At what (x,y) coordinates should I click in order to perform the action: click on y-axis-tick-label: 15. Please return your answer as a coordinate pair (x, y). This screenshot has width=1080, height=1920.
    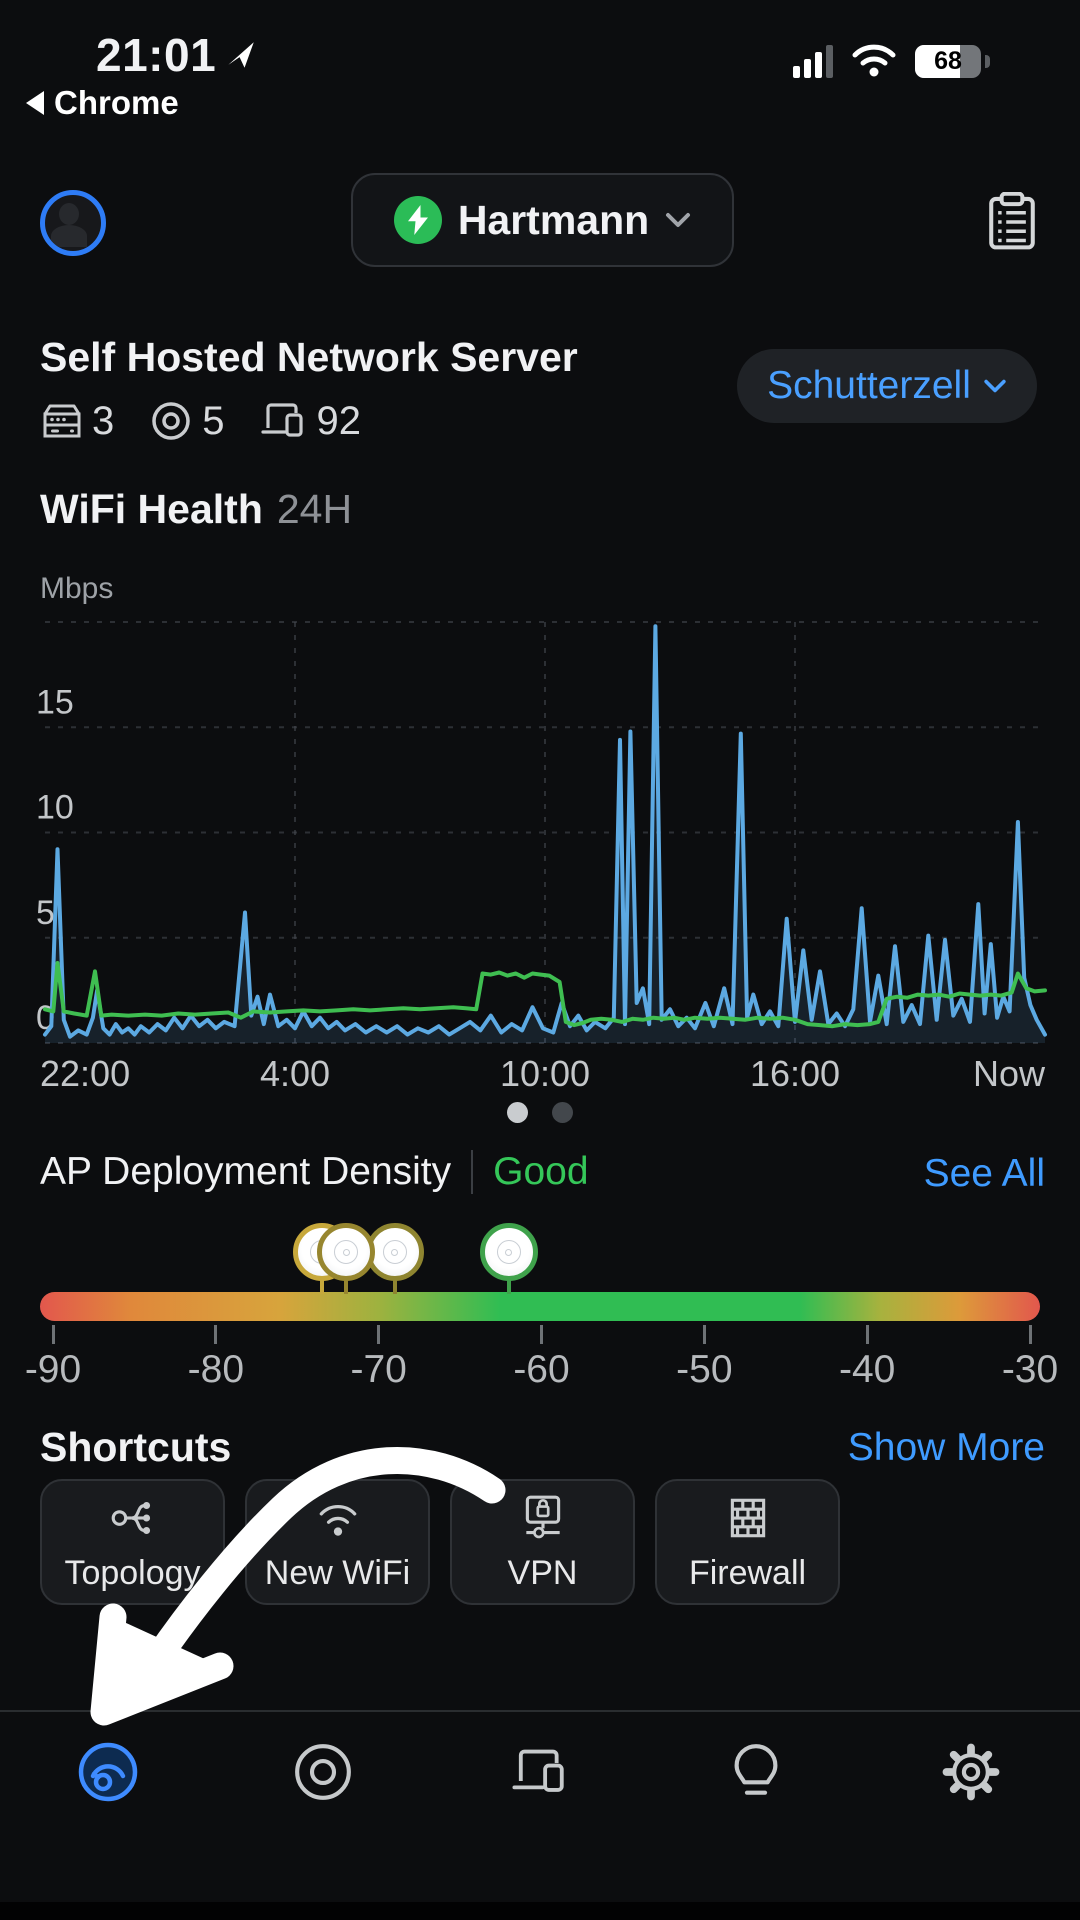
    Looking at the image, I should click on (55, 702).